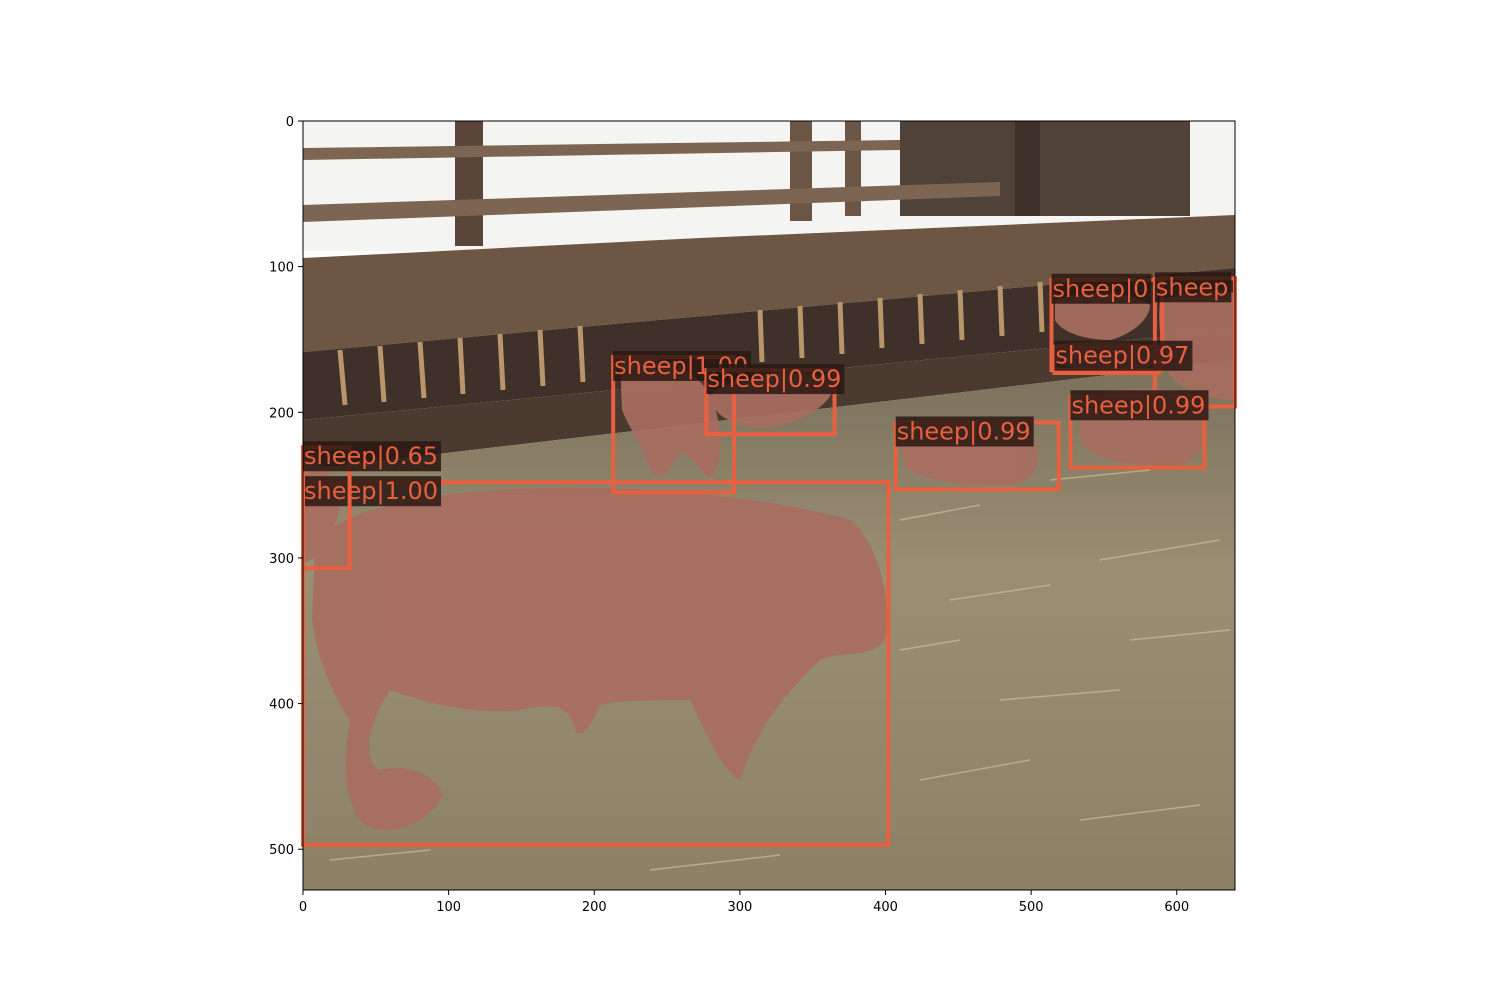 The height and width of the screenshot is (1000, 1500). I want to click on x-tick-label: 300, so click(739, 907).